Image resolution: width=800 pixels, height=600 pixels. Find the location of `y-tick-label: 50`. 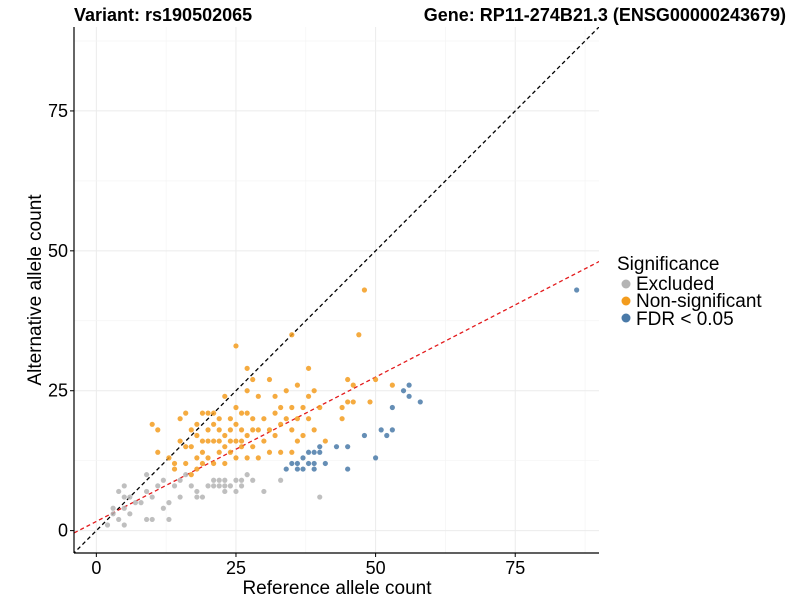

y-tick-label: 50 is located at coordinates (58, 251).